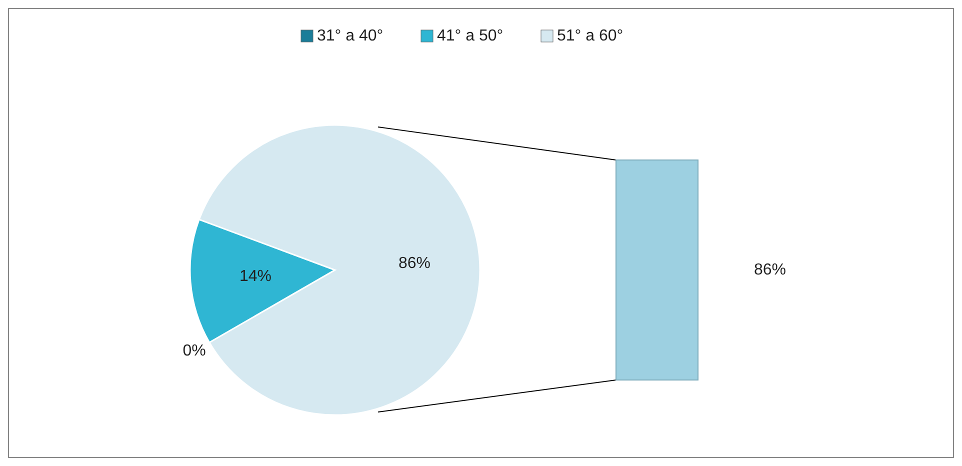 The height and width of the screenshot is (466, 962). Describe the element at coordinates (256, 277) in the screenshot. I see `data-label: 14%` at that location.